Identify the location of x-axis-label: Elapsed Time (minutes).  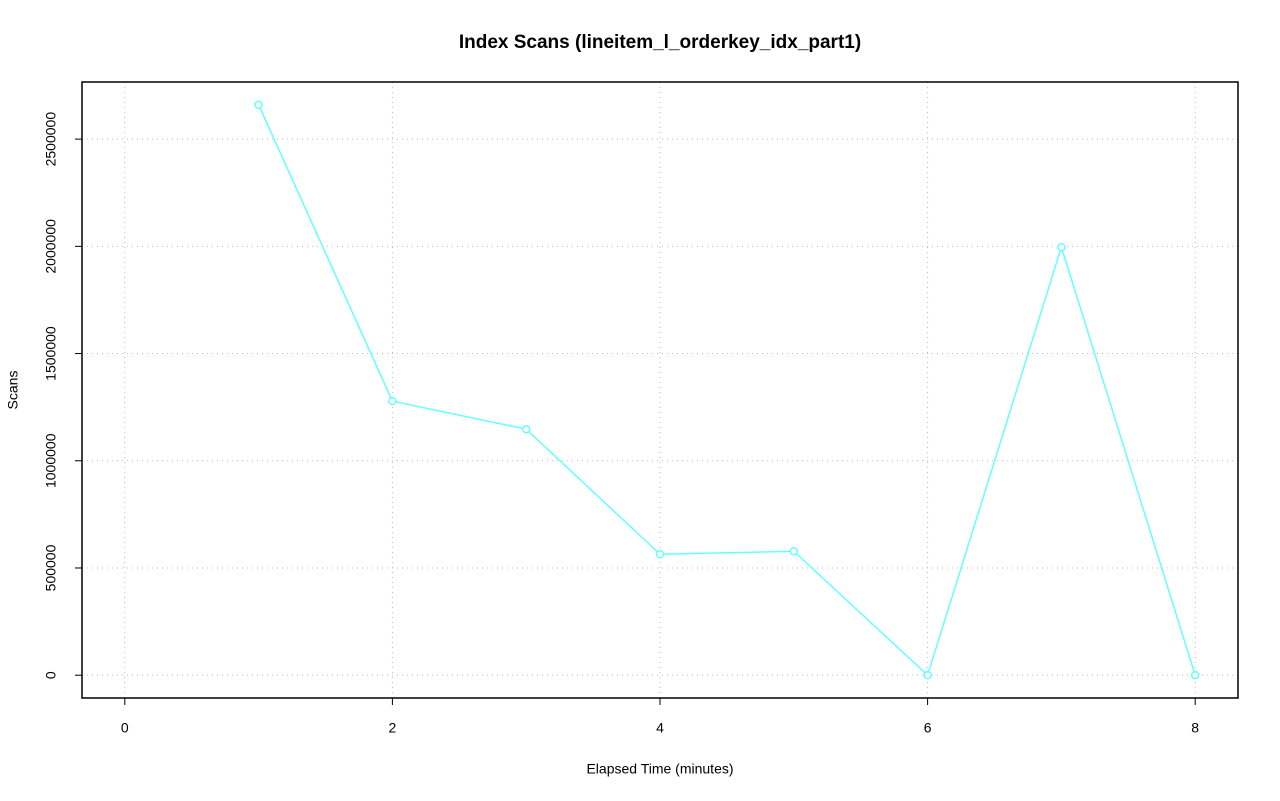
(659, 769).